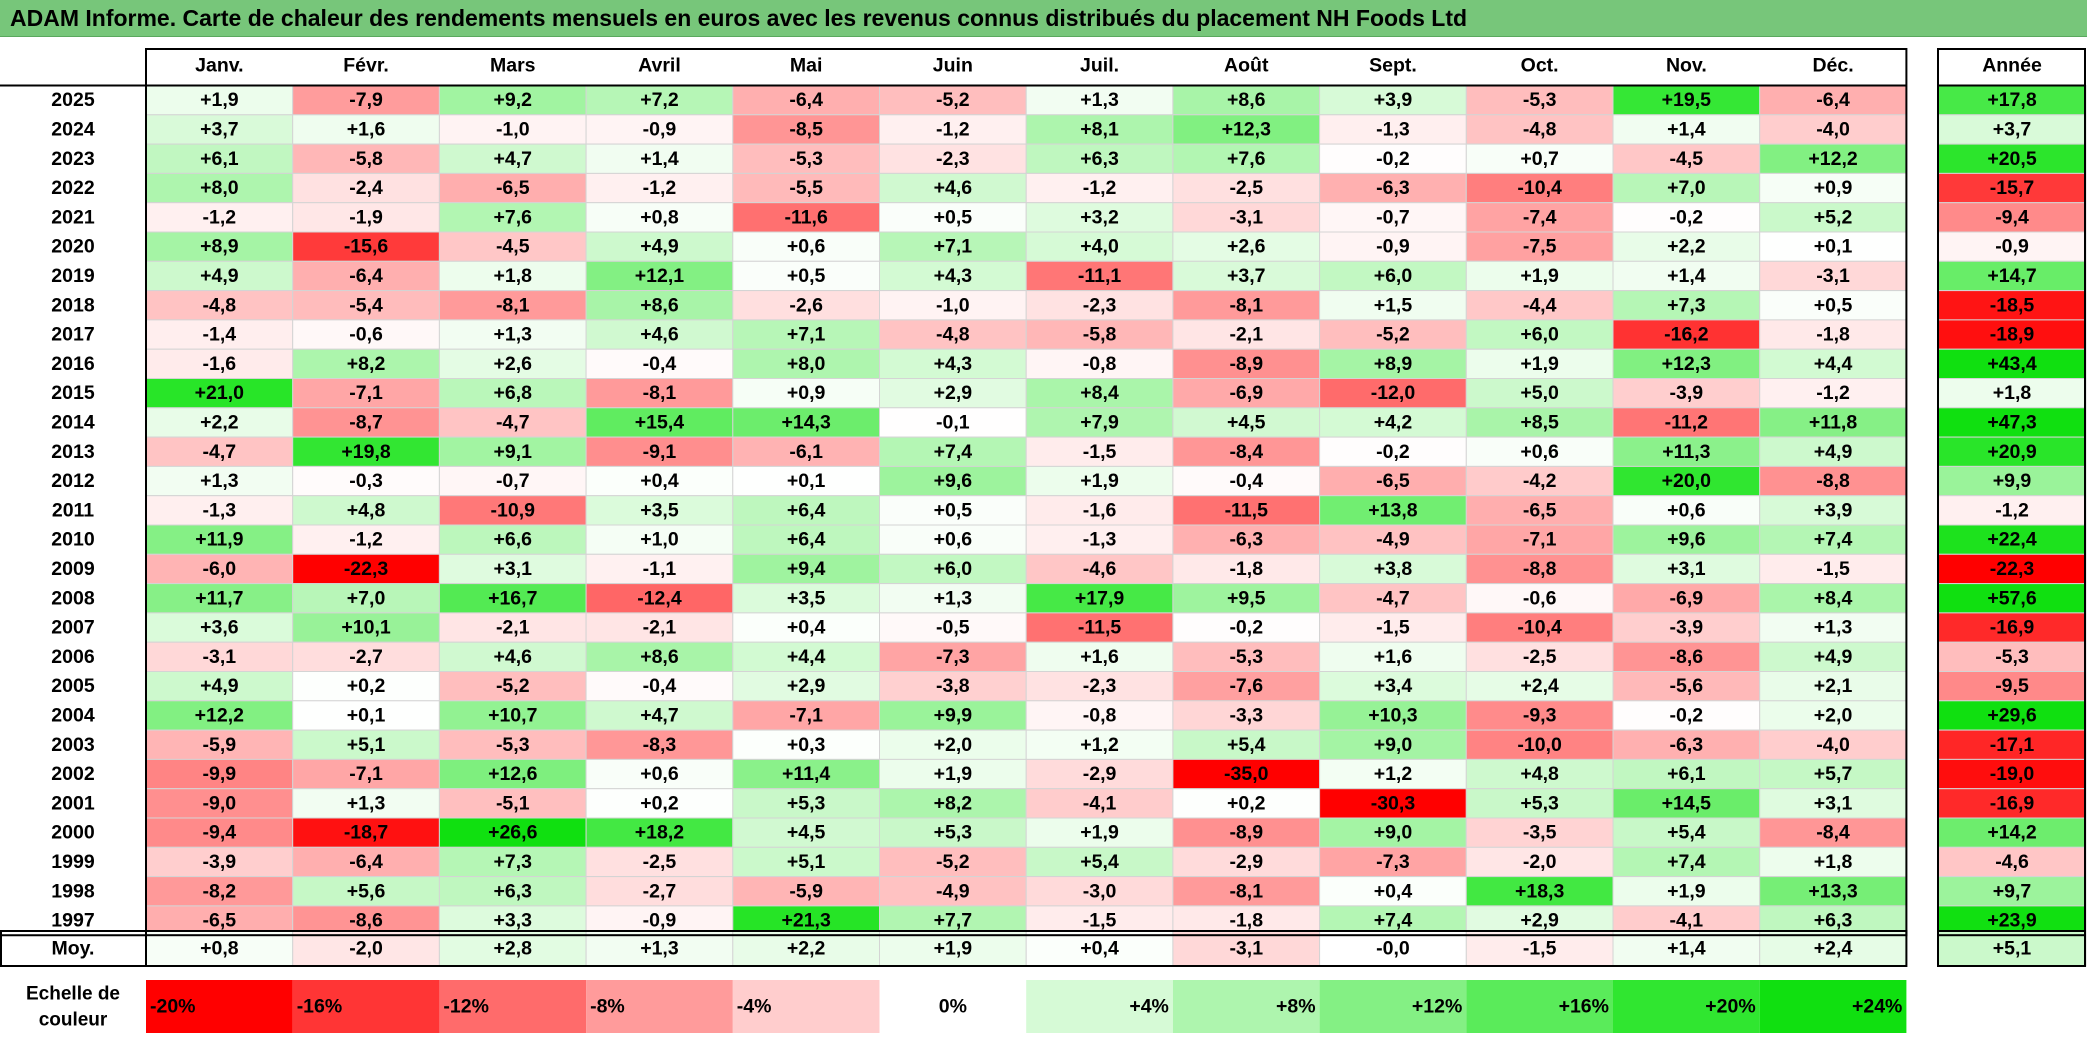  What do you see at coordinates (466, 1007) in the screenshot?
I see `scale-label: -12%` at bounding box center [466, 1007].